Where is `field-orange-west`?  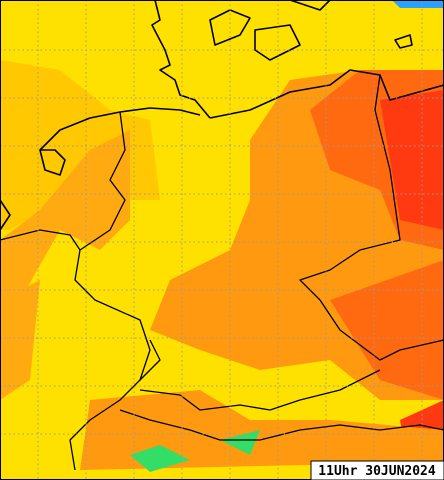 field-orange-west is located at coordinates (20, 340).